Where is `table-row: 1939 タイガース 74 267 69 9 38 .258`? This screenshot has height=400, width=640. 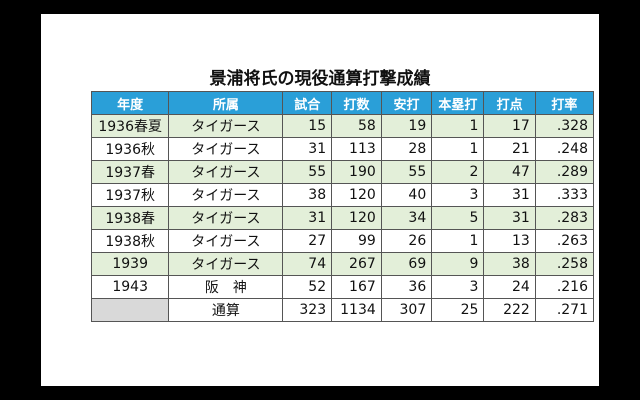 table-row: 1939 タイガース 74 267 69 9 38 .258 is located at coordinates (342, 264).